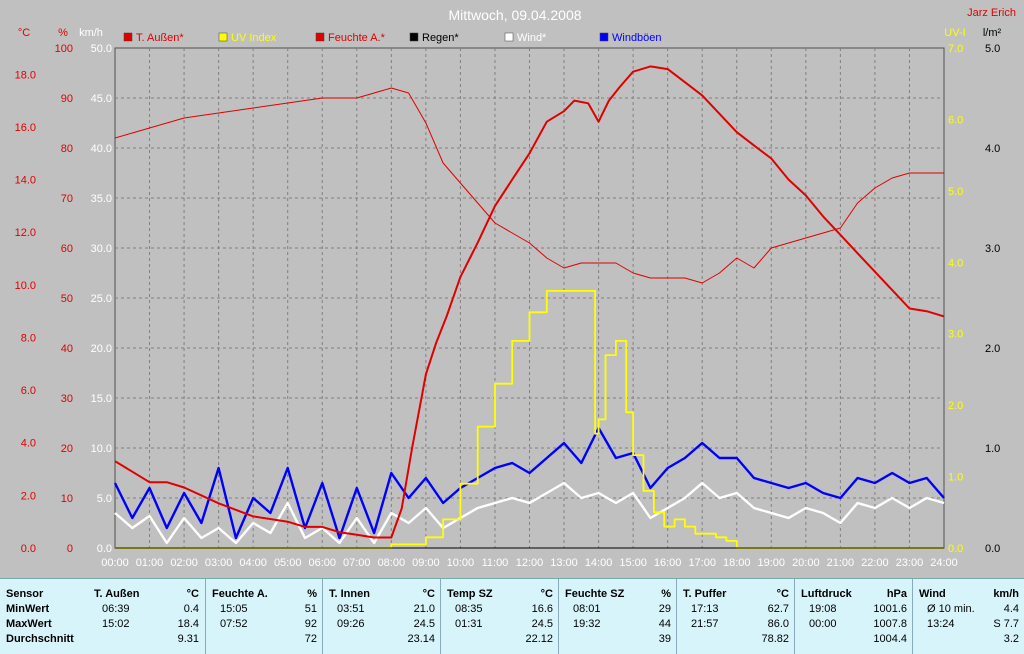 This screenshot has height=654, width=1024. What do you see at coordinates (875, 563) in the screenshot?
I see `x-tick-label: 22:00` at bounding box center [875, 563].